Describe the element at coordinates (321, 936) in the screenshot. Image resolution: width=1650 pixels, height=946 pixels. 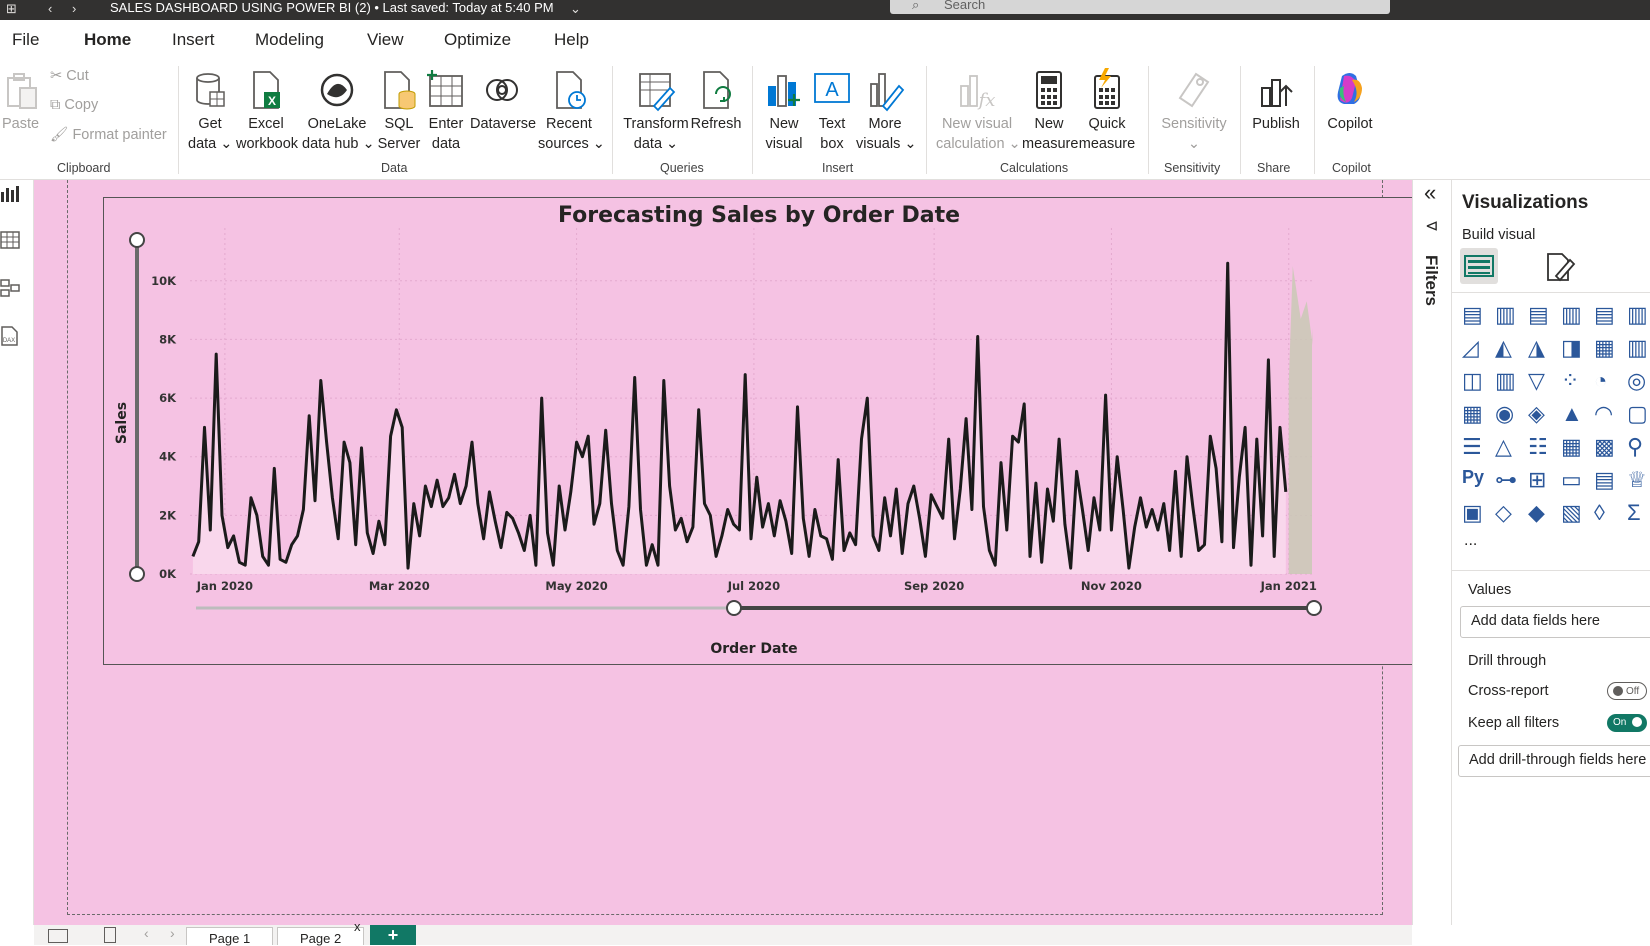
I see `page-tab-2: Page 2` at that location.